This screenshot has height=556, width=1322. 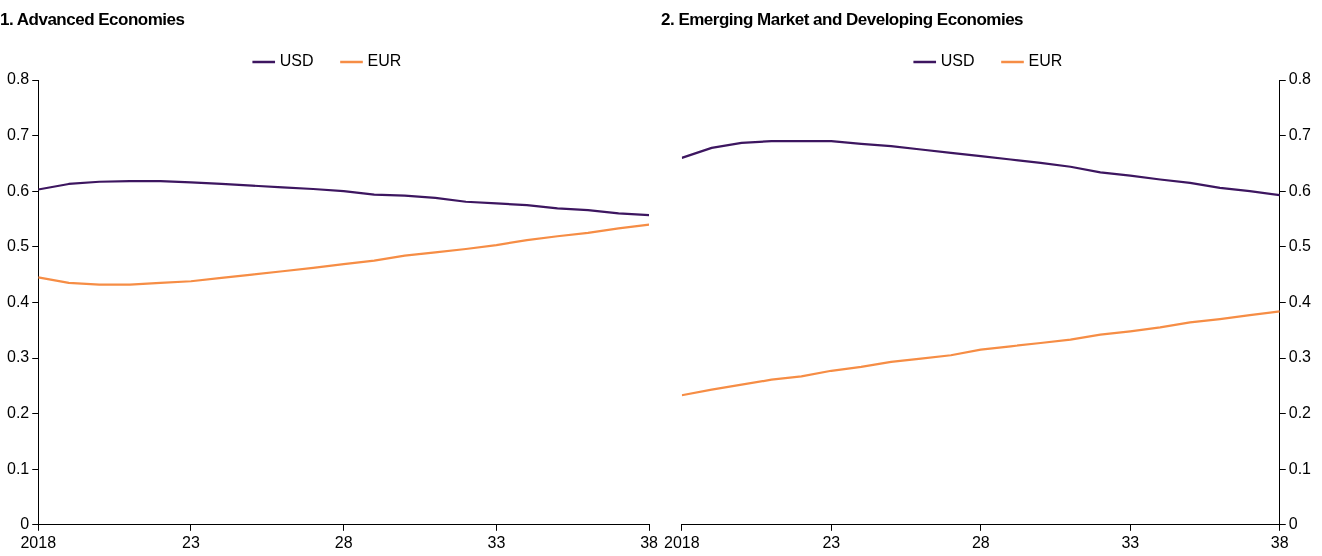 I want to click on chart-title: 1. Advanced Economies, so click(x=92, y=20).